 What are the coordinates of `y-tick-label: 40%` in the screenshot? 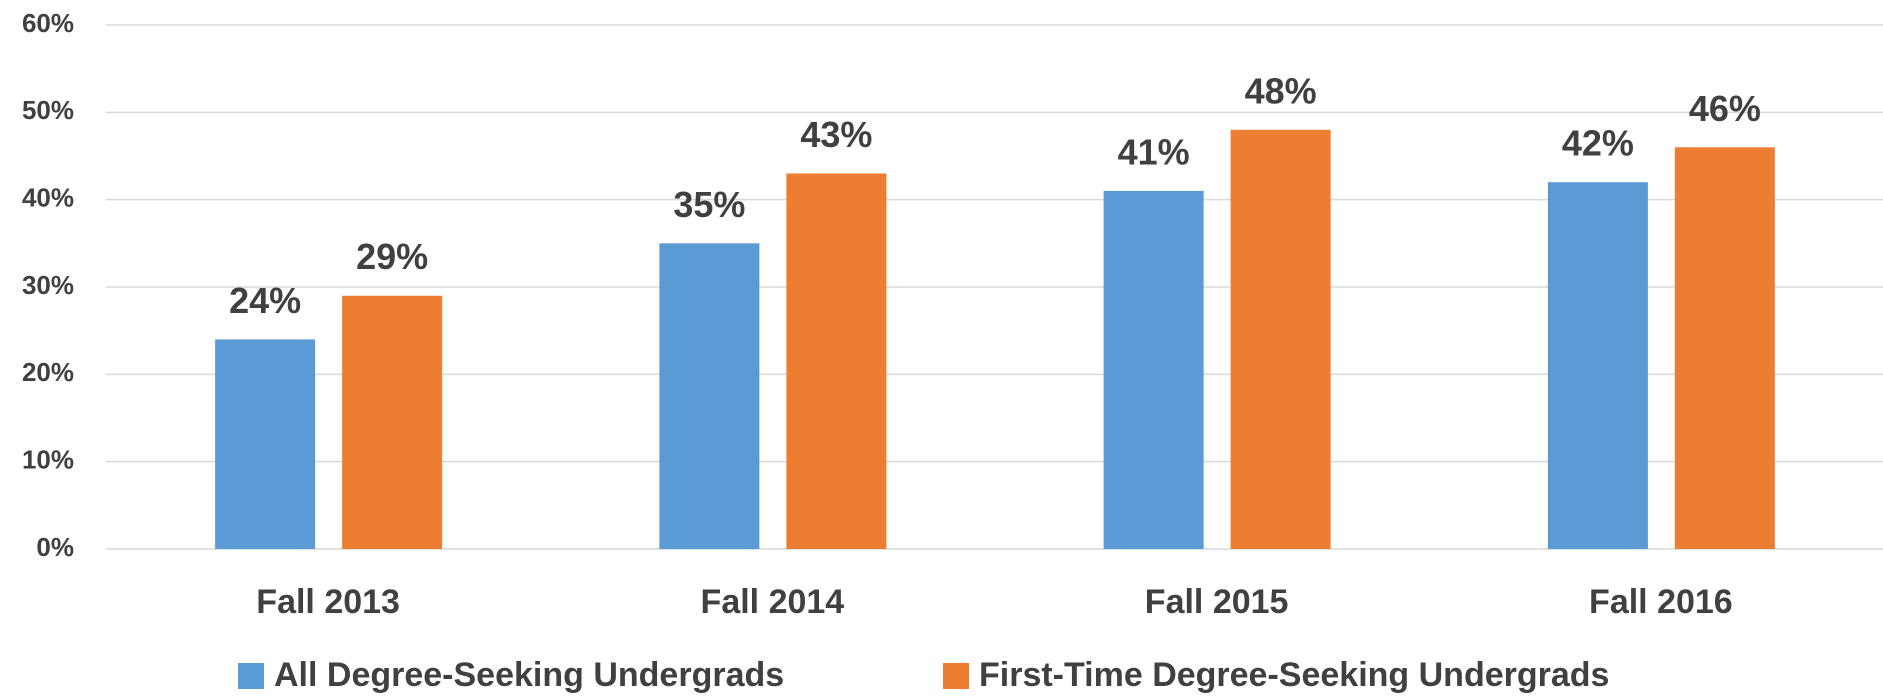 It's located at (48, 198).